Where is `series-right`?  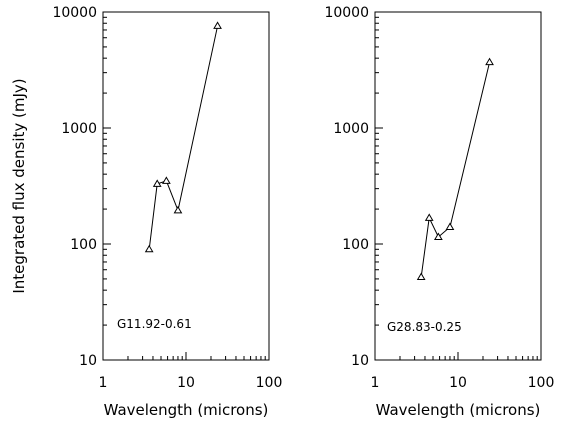 series-right is located at coordinates (455, 168).